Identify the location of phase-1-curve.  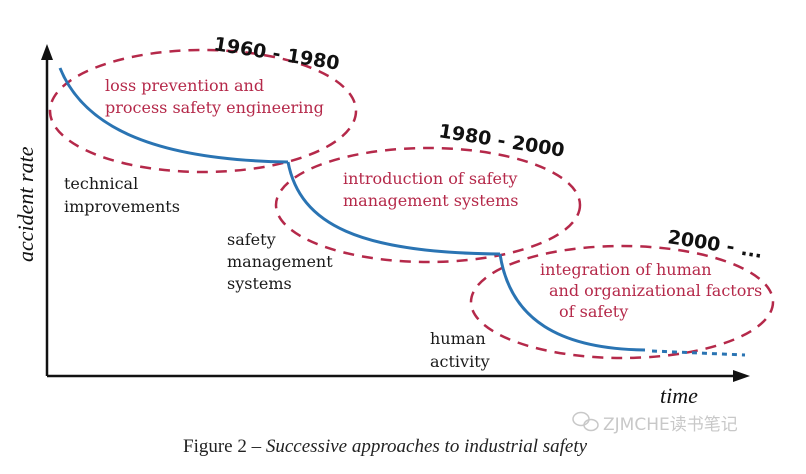
(173, 115).